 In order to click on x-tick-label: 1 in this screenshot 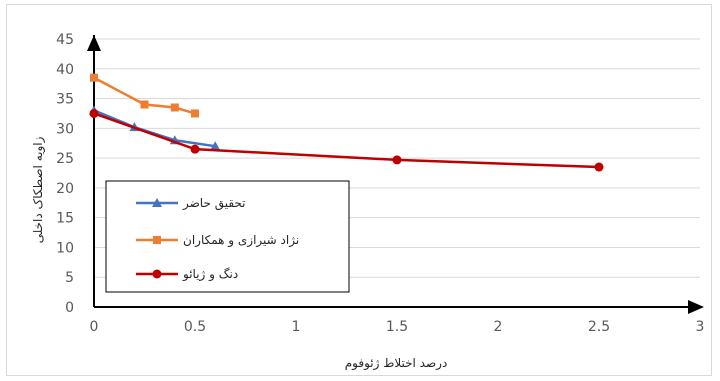, I will do `click(296, 327)`.